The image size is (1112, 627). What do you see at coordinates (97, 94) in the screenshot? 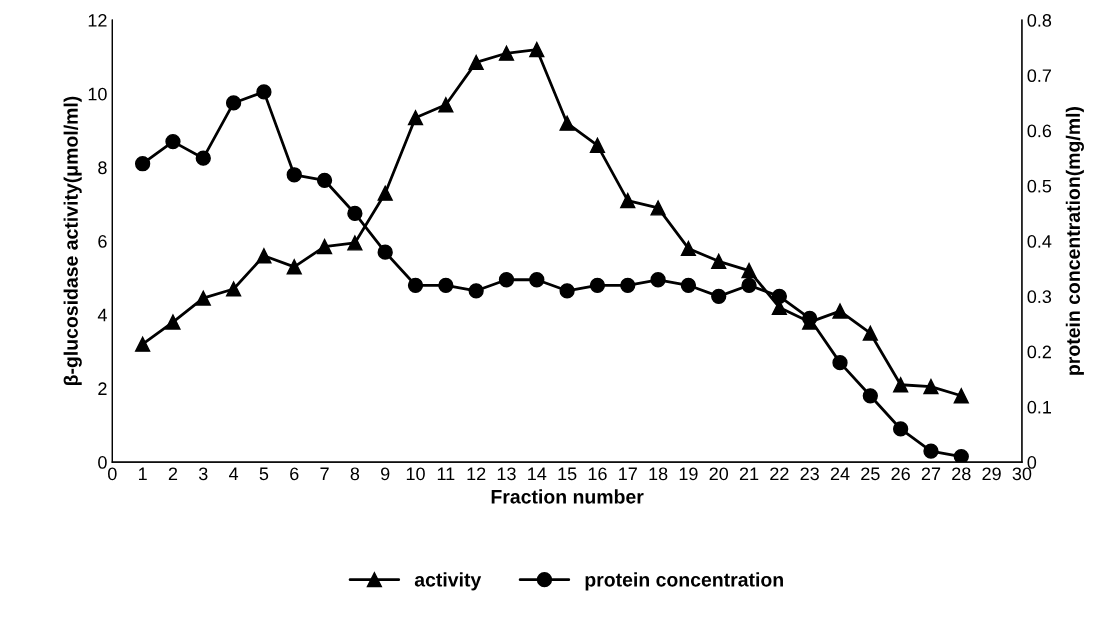
I see `y-tick-label: 10` at bounding box center [97, 94].